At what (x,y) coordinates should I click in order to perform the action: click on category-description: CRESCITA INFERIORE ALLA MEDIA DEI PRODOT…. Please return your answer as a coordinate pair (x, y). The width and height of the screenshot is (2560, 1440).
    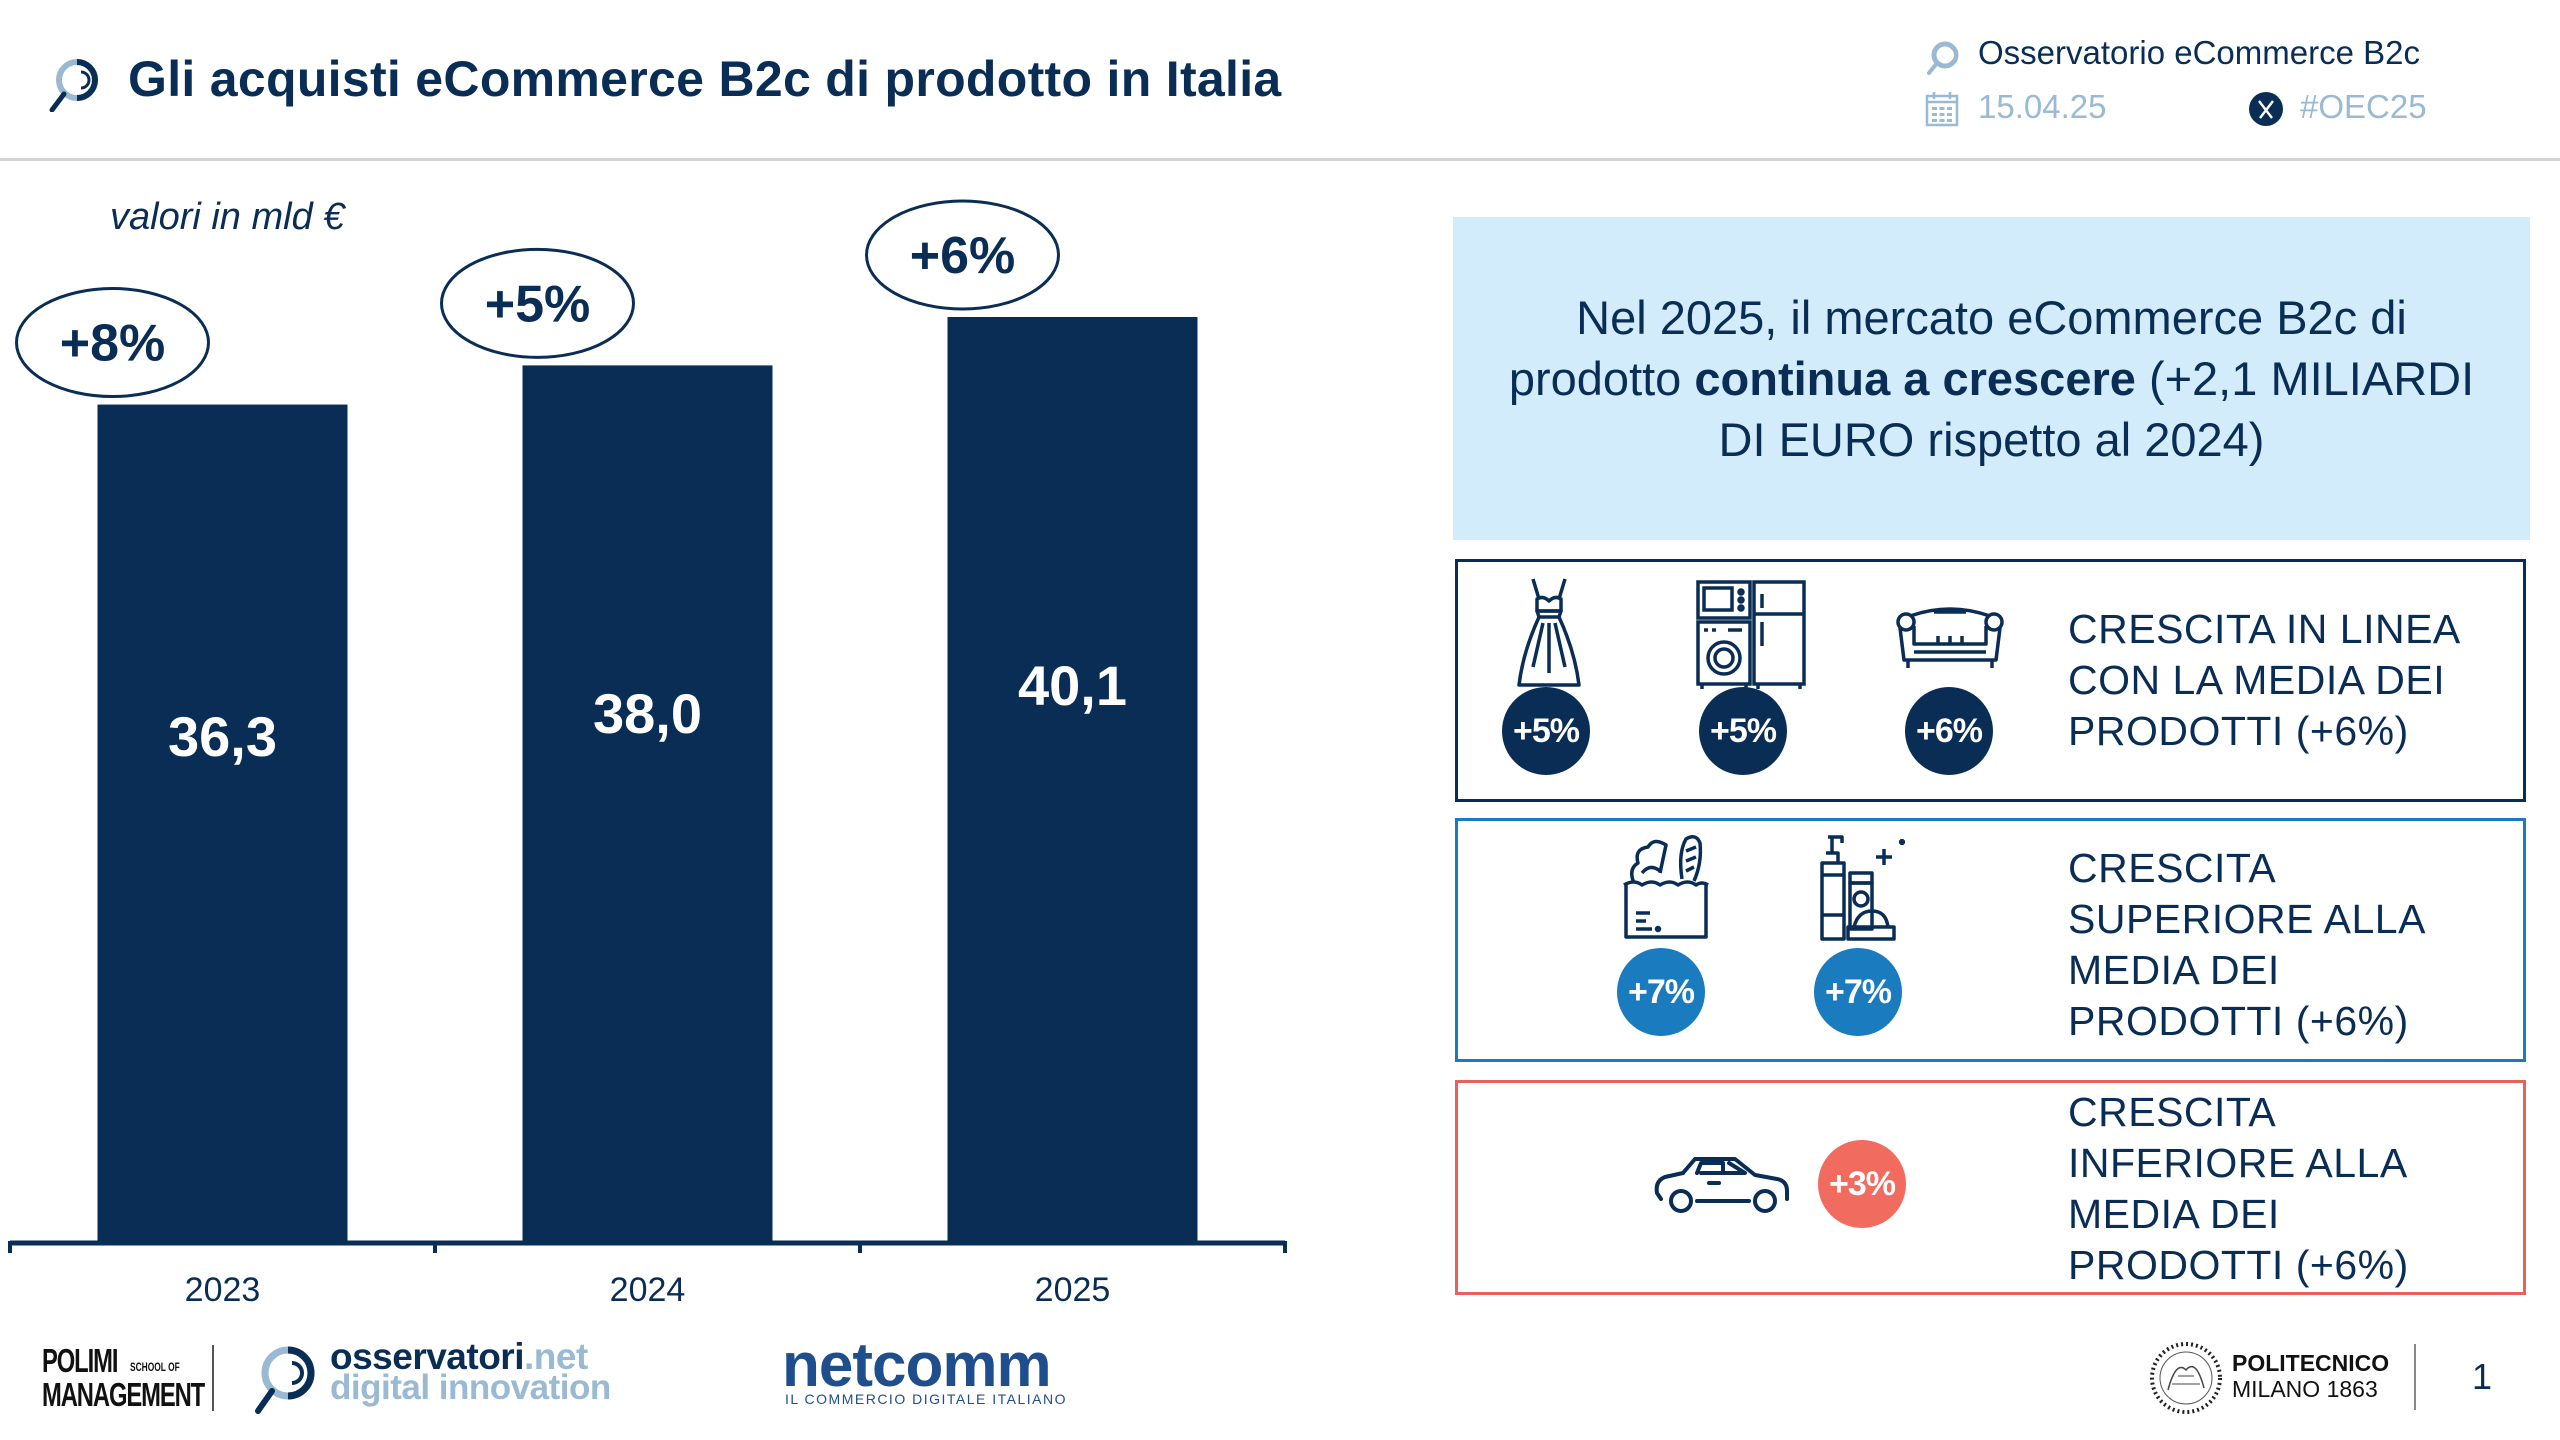
    Looking at the image, I should click on (2238, 1188).